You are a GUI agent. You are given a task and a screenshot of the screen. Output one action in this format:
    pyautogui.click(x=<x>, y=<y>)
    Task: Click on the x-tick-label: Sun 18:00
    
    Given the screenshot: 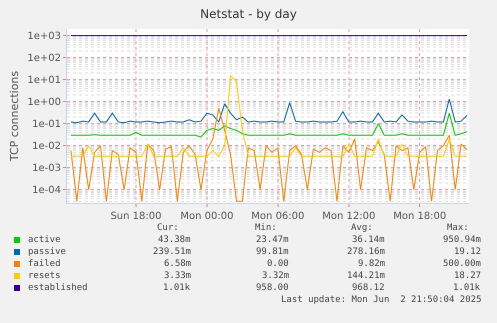 What is the action you would take?
    pyautogui.click(x=136, y=216)
    